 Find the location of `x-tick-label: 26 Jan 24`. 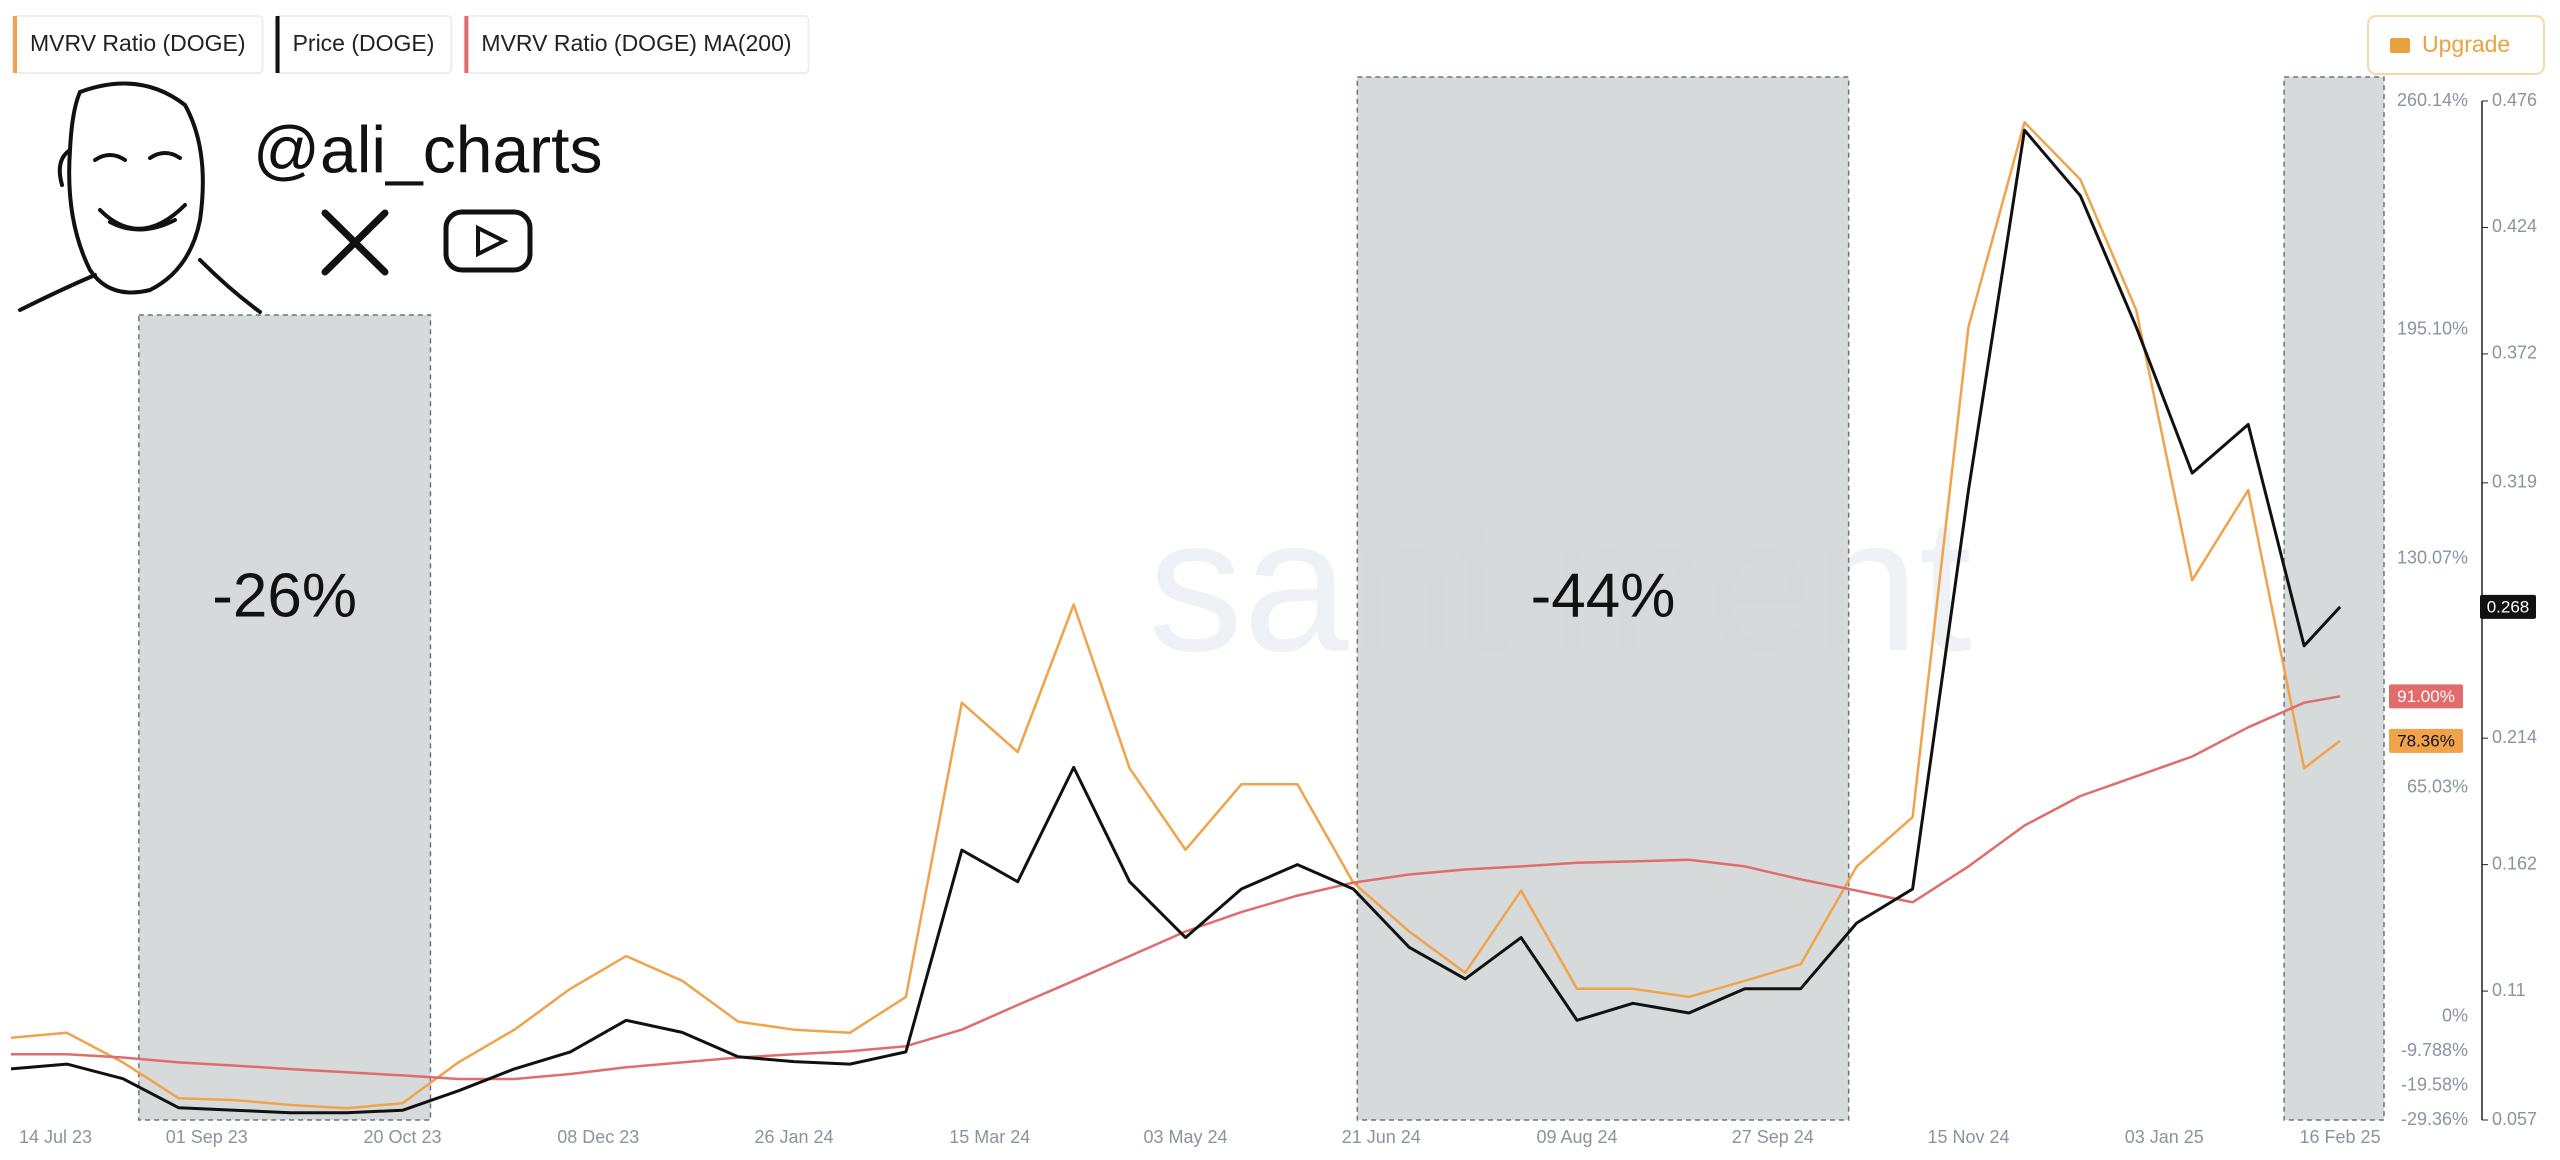

x-tick-label: 26 Jan 24 is located at coordinates (793, 1137).